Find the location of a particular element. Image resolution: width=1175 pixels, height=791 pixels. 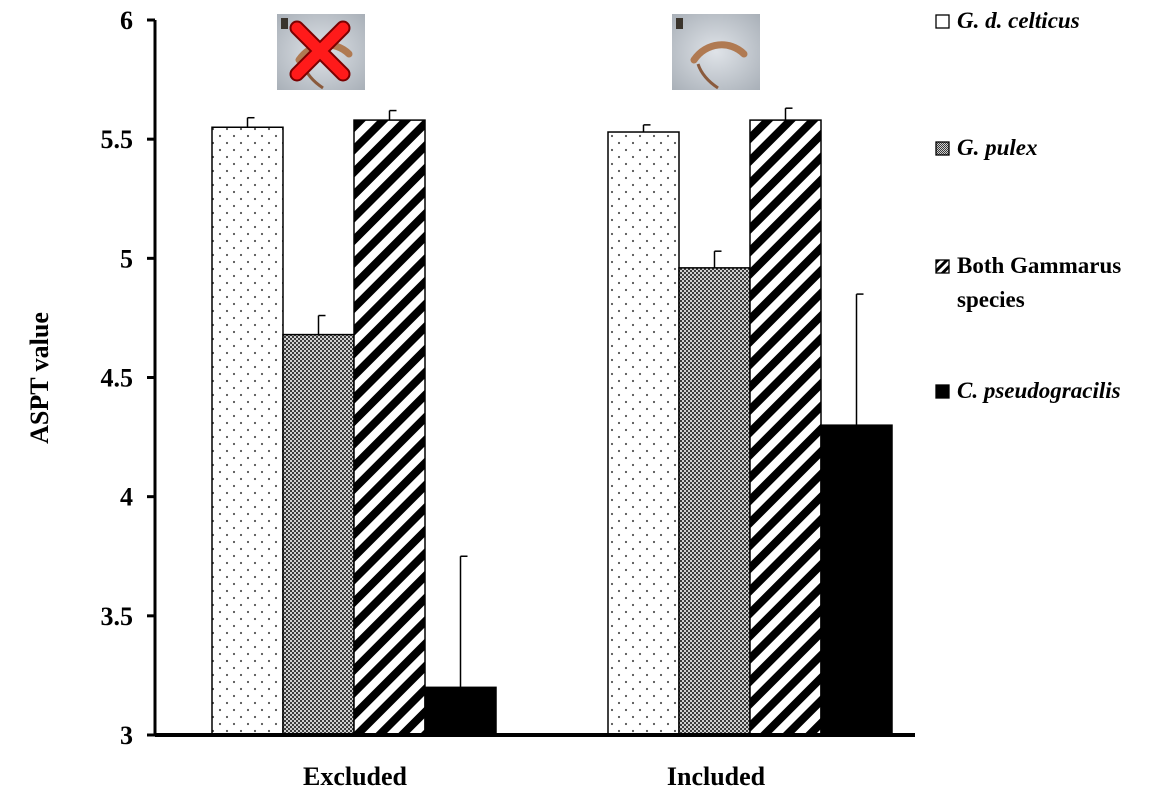

y-tick-label: 6 is located at coordinates (126, 20).